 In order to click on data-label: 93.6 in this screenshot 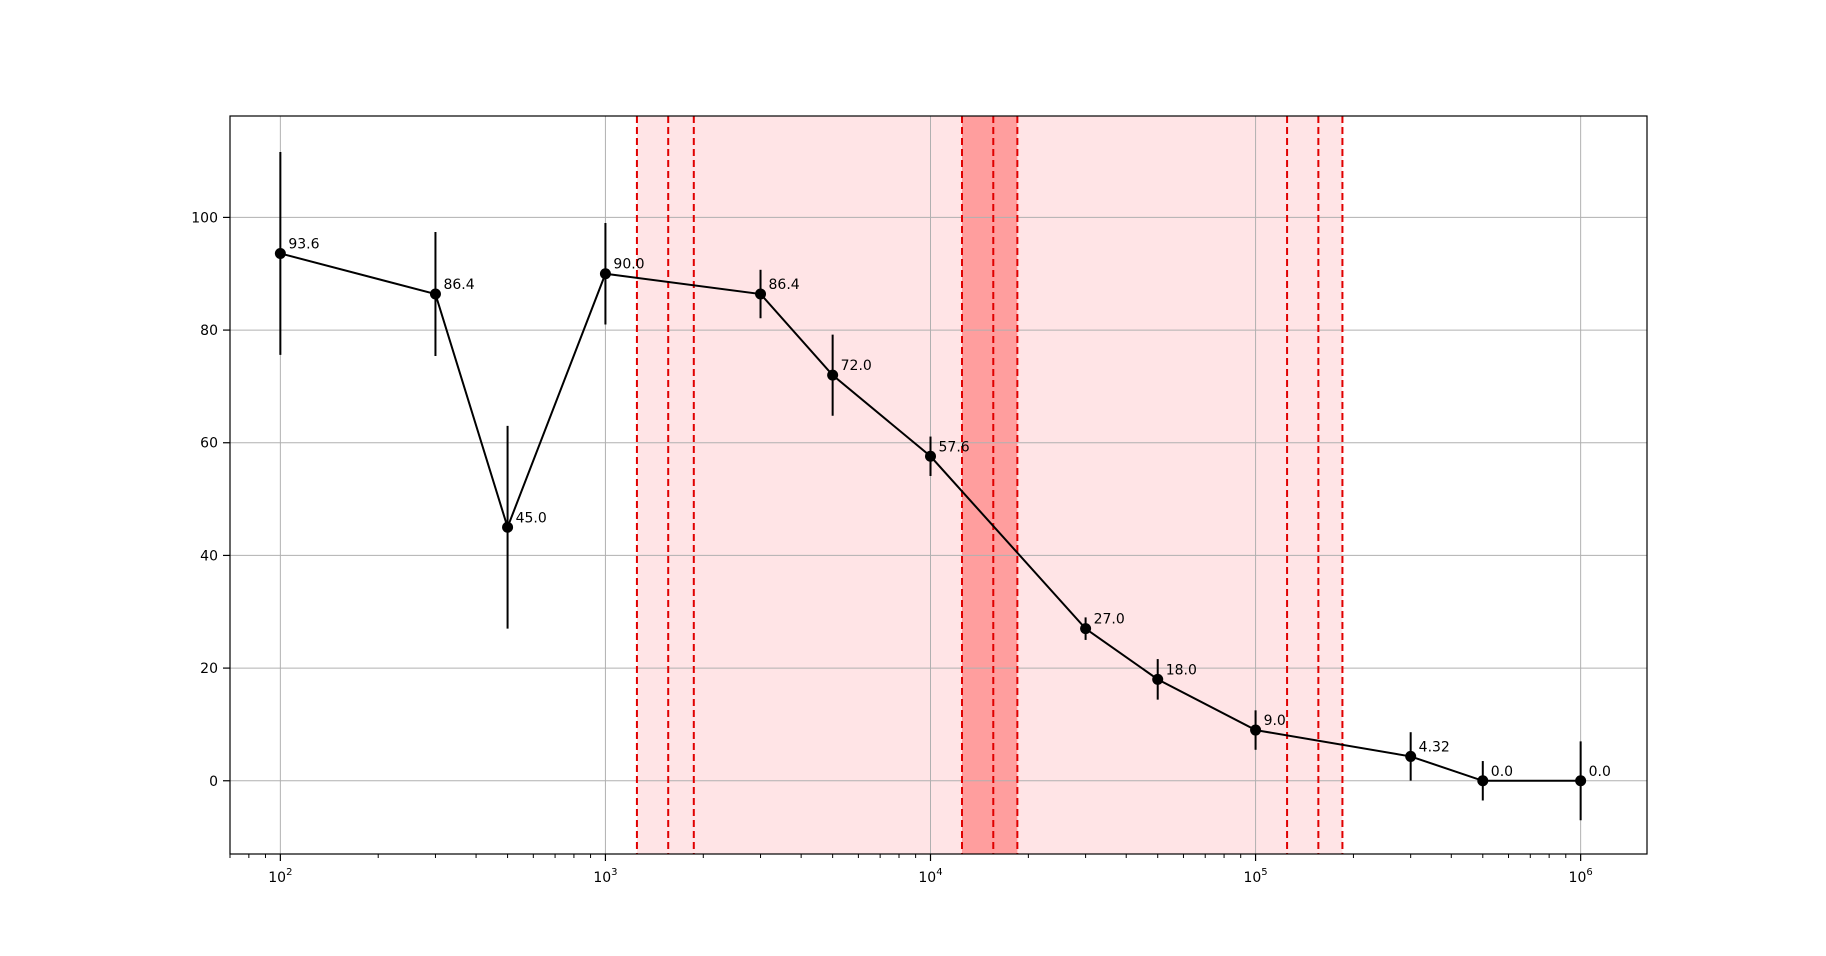, I will do `click(303, 244)`.